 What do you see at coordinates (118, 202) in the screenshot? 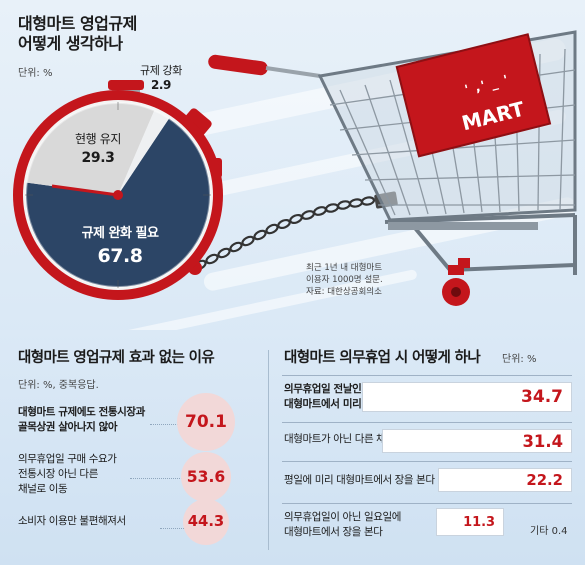
I see `pie-slice-relax` at bounding box center [118, 202].